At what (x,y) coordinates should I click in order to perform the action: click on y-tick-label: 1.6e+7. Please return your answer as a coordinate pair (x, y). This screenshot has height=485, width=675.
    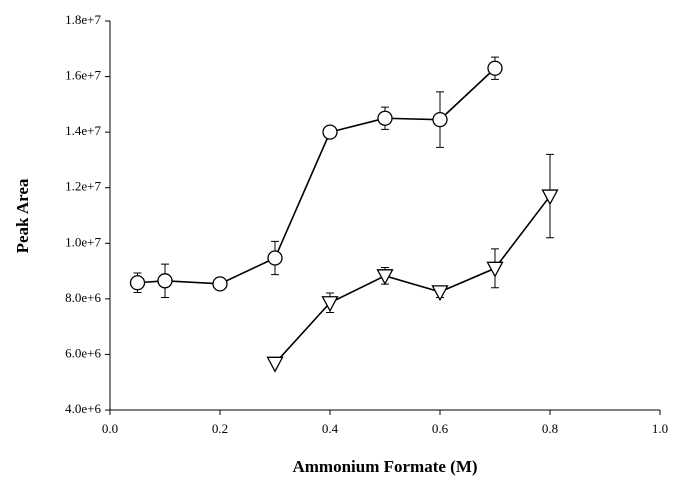
    Looking at the image, I should click on (83, 75).